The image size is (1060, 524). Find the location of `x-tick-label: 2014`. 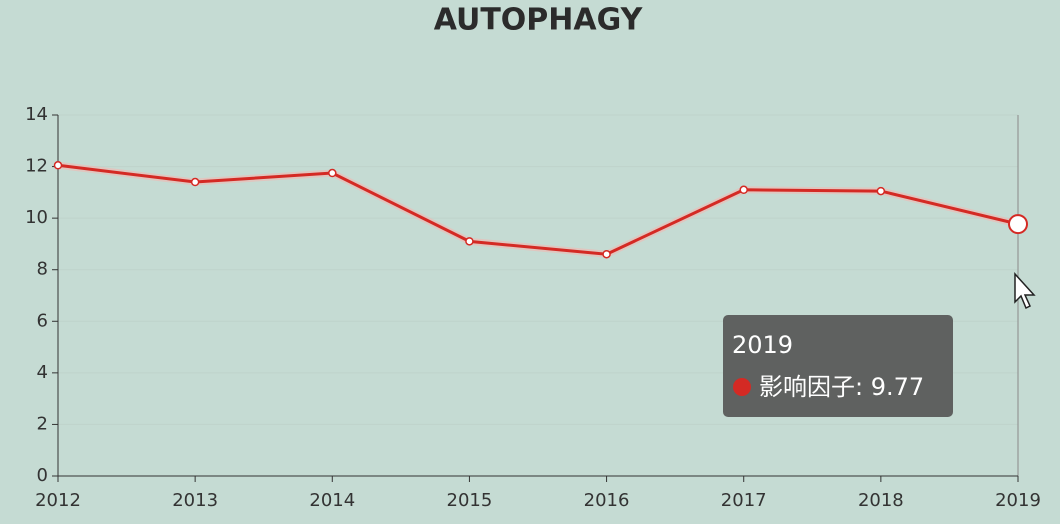

x-tick-label: 2014 is located at coordinates (332, 500).